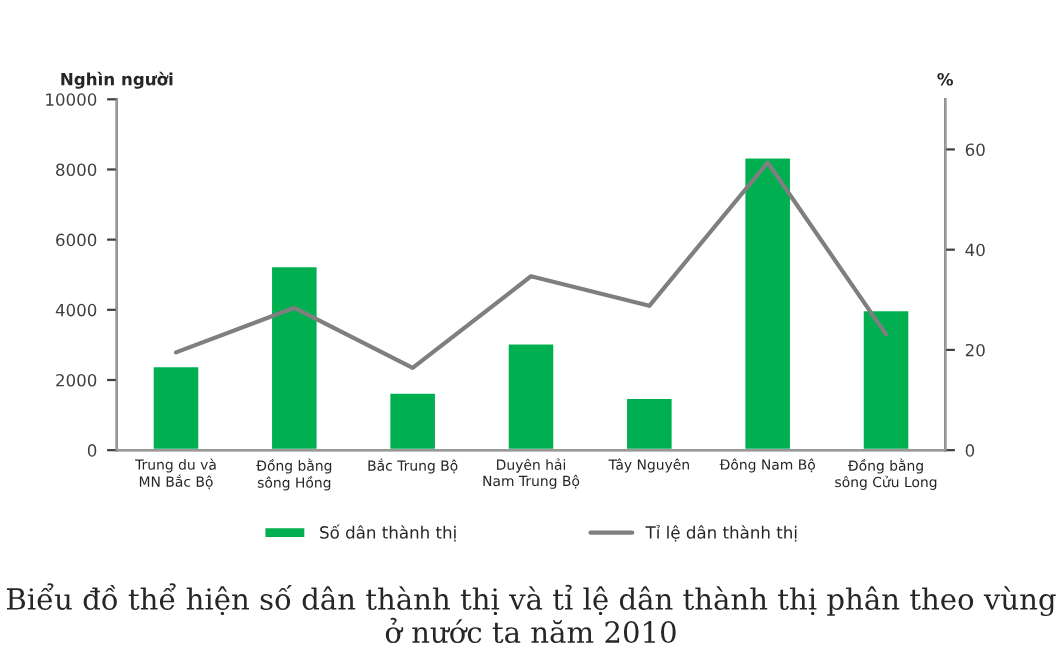 This screenshot has height=662, width=1062. Describe the element at coordinates (117, 80) in the screenshot. I see `y-axis-title: Nghìn người` at that location.